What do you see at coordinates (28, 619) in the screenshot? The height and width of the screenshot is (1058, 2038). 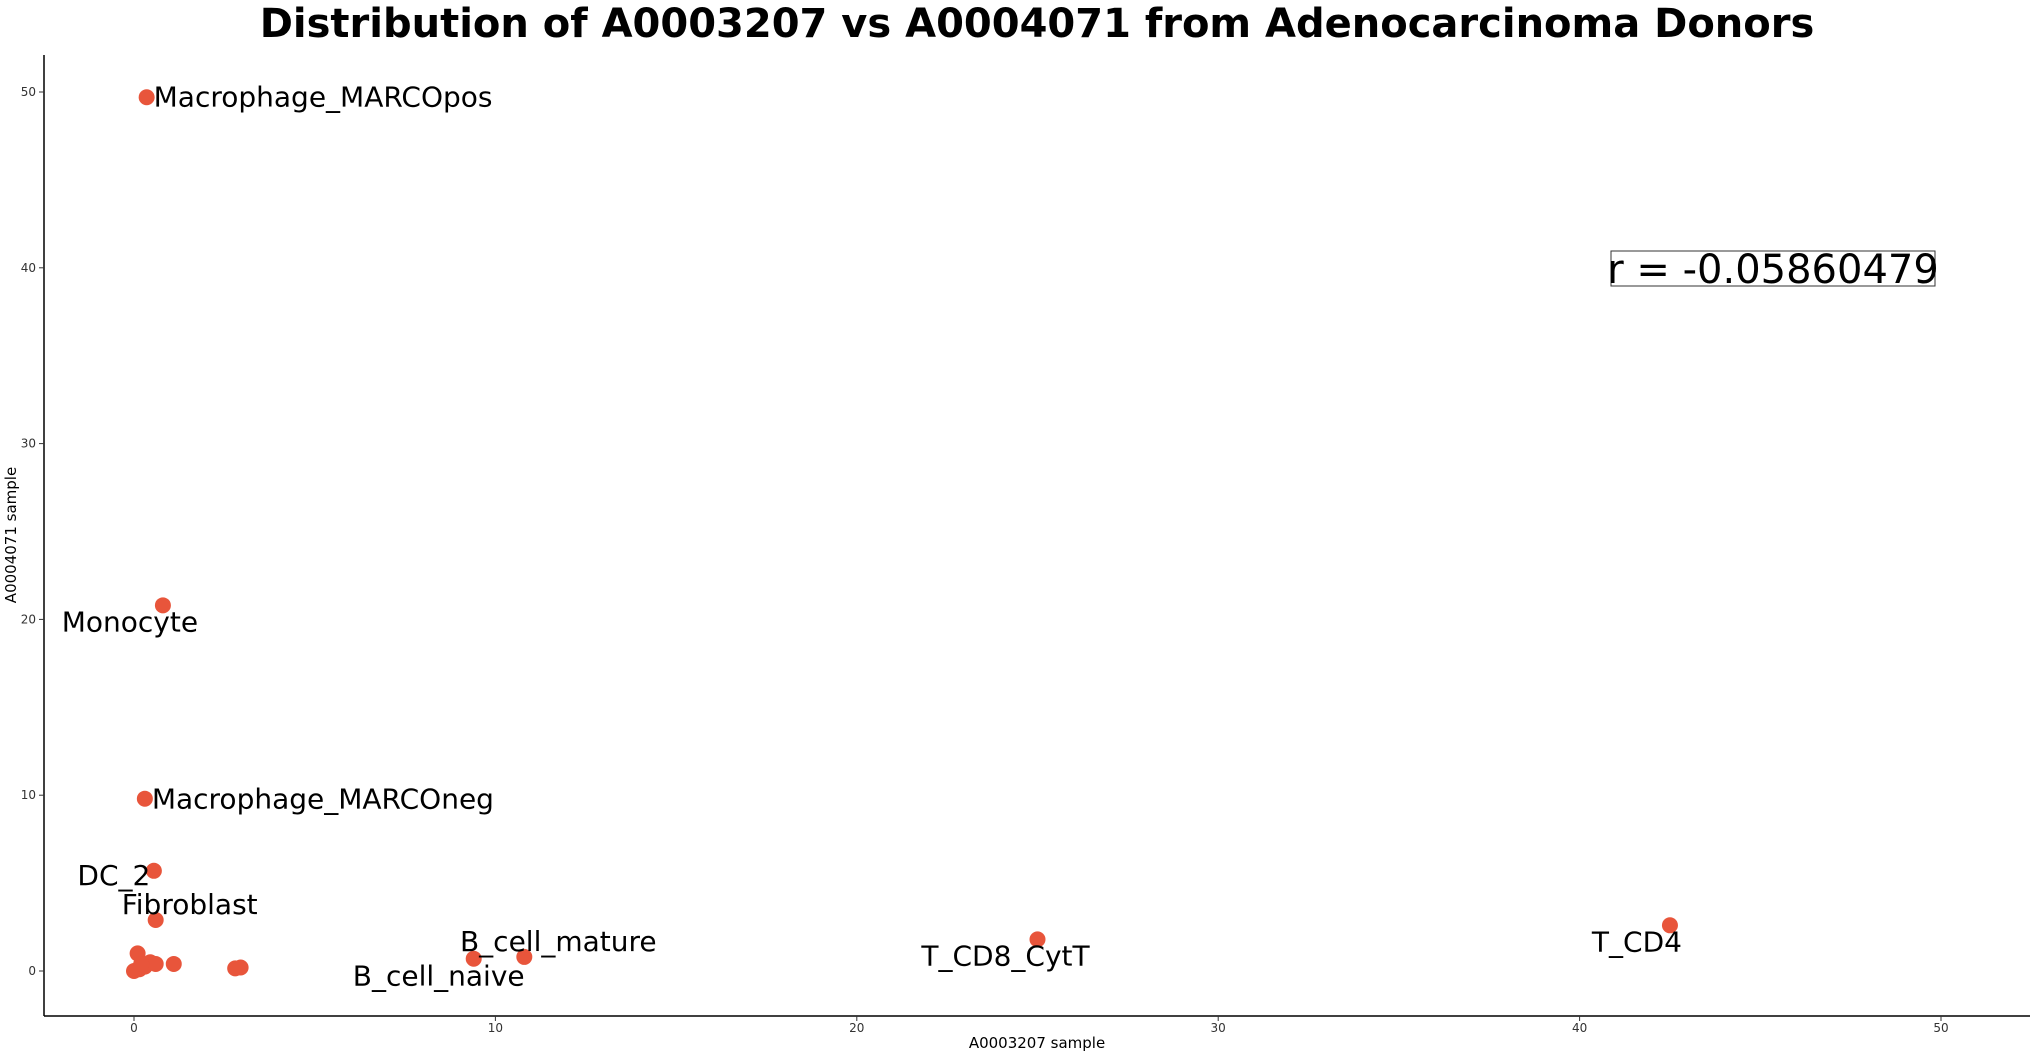 I see `y-tick-label: 20` at bounding box center [28, 619].